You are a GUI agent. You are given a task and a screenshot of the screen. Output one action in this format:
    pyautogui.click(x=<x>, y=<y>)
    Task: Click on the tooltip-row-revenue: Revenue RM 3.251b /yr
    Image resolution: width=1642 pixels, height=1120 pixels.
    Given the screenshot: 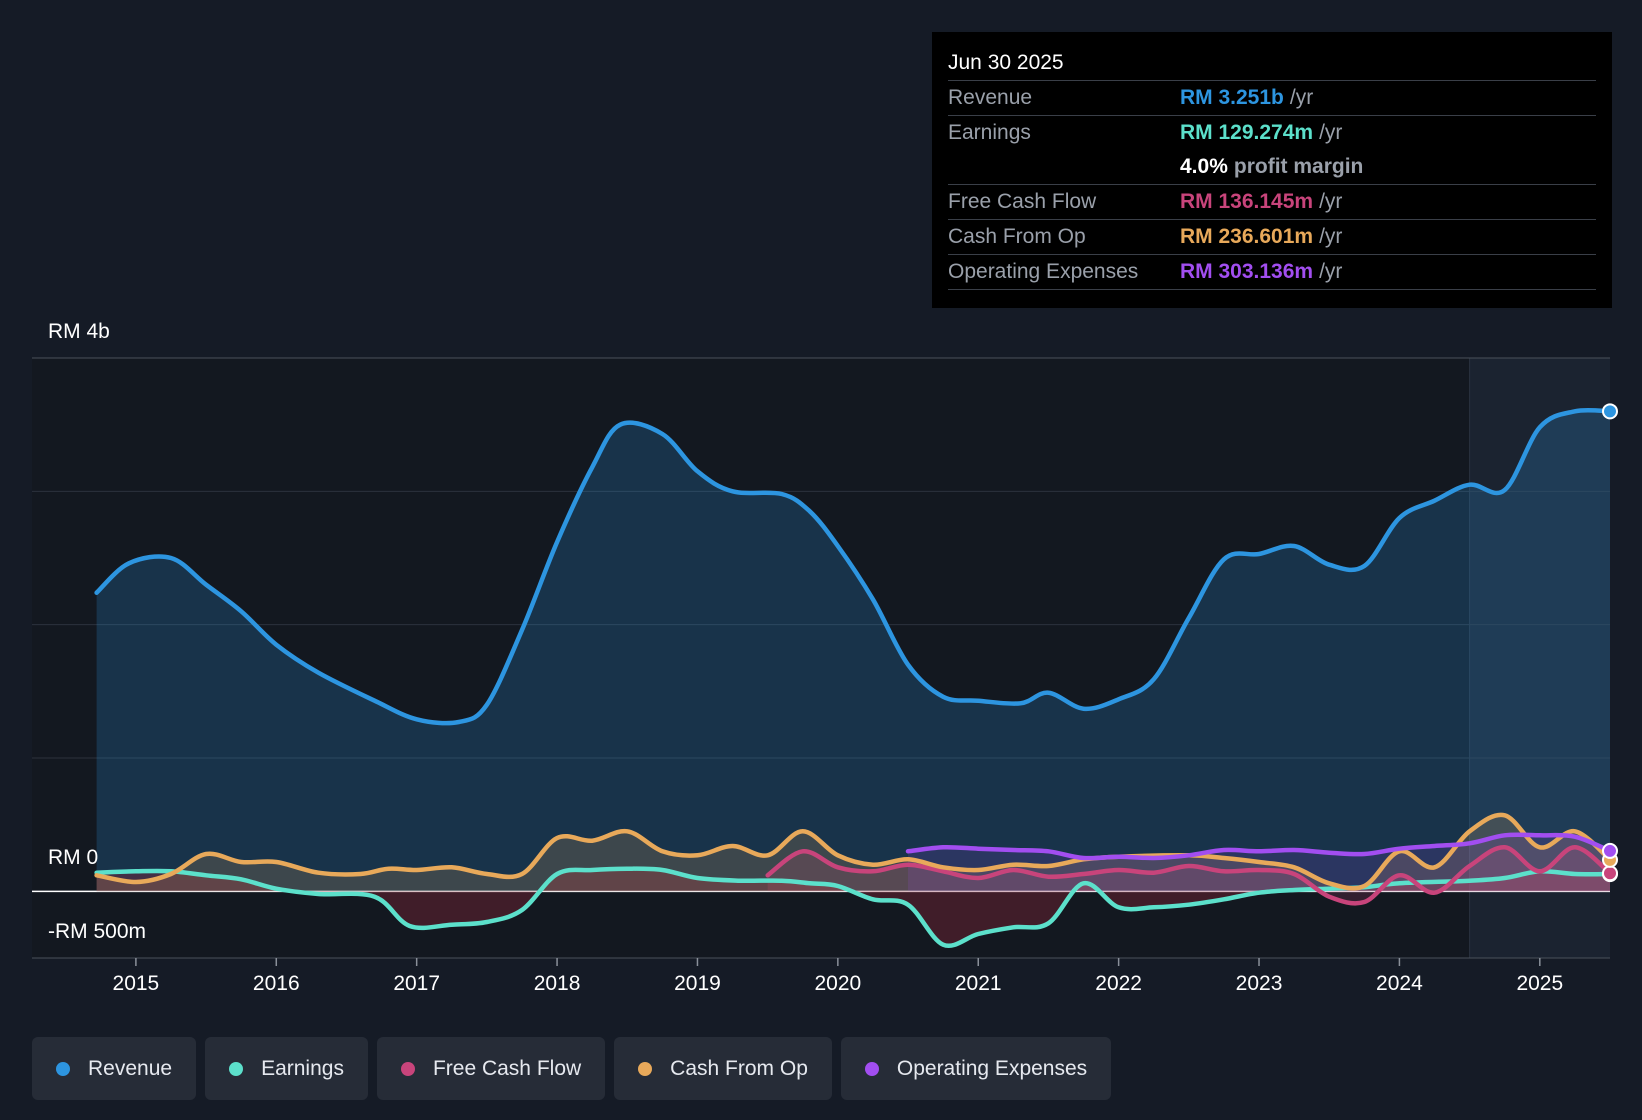 What is the action you would take?
    pyautogui.click(x=1272, y=98)
    